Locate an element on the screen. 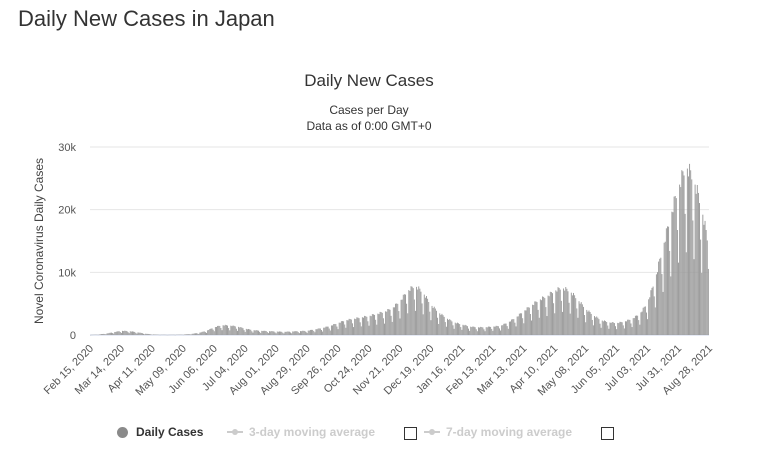  legend-item-daily-cases: Daily Cases is located at coordinates (160, 432).